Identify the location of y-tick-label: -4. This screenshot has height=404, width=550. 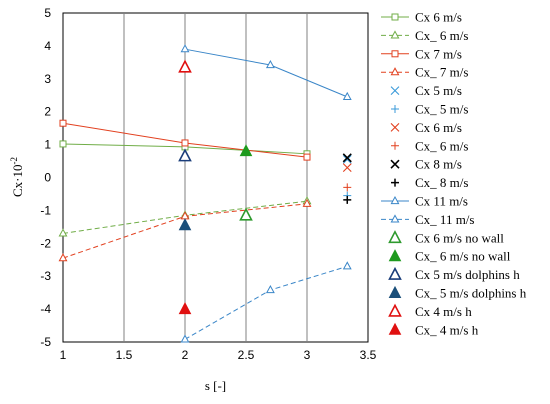
(45, 309).